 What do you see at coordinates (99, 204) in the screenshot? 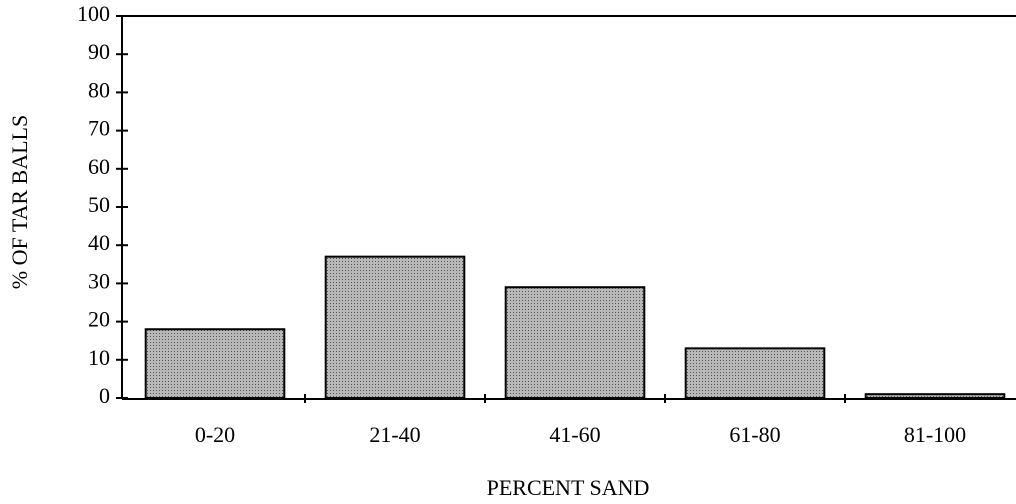
I see `y-tick-label: 50` at bounding box center [99, 204].